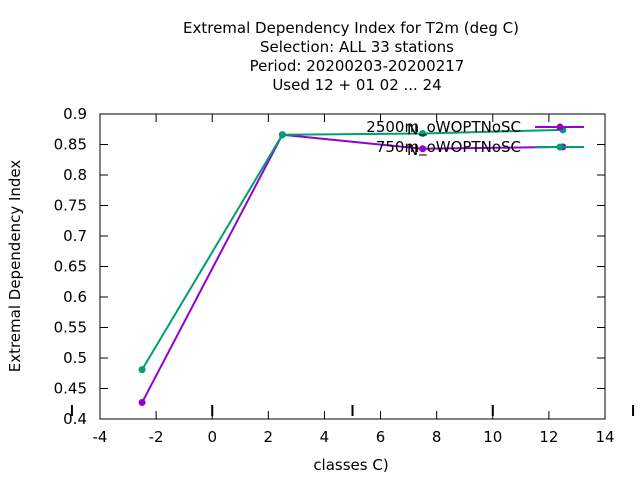  Describe the element at coordinates (356, 85) in the screenshot. I see `title-line-4: Used 12 + 01 02 ... 24` at that location.